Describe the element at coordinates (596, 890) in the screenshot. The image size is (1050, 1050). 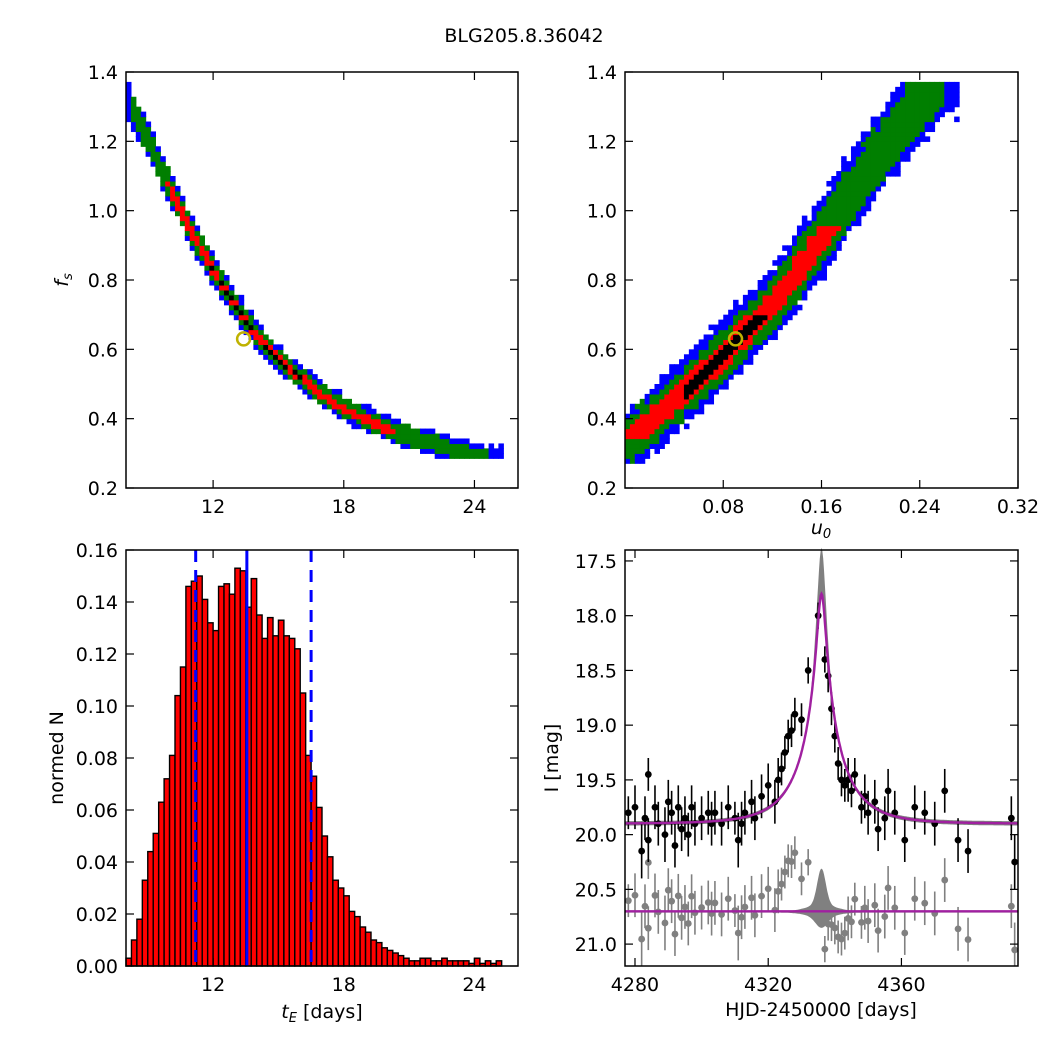
I see `y-tick-label: 20.5` at that location.